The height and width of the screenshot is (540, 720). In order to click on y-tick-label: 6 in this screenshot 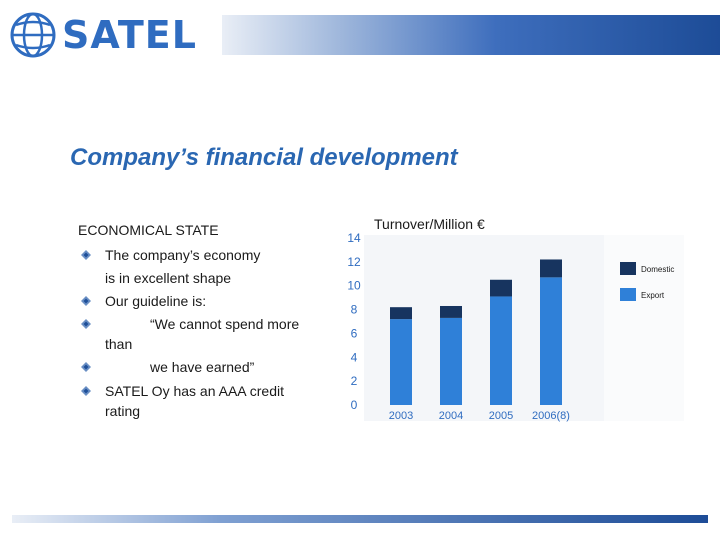, I will do `click(354, 333)`.